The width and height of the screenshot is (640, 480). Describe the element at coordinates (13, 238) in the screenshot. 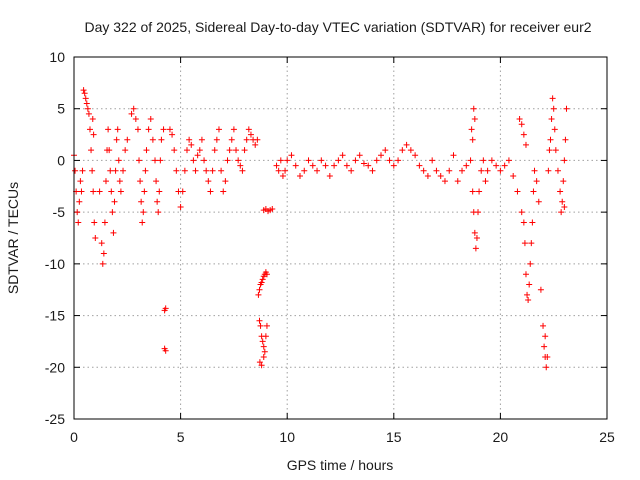

I see `y-axis-label: SDTVAR / TECUs` at that location.